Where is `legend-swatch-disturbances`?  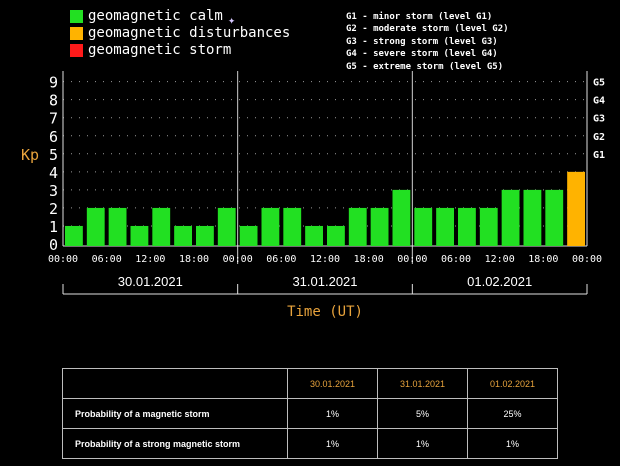 legend-swatch-disturbances is located at coordinates (76, 33).